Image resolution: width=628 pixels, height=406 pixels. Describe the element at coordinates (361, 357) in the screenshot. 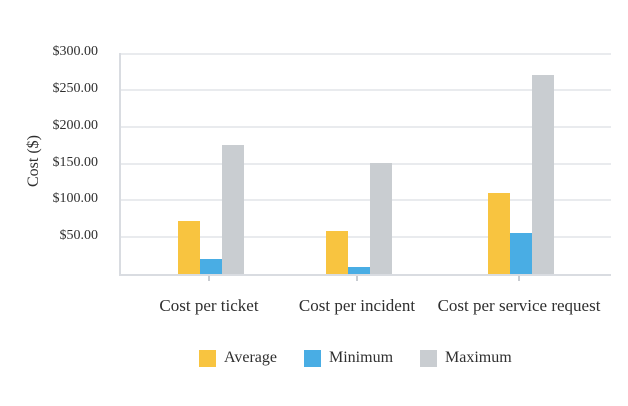

I see `legend-label: Minimum` at that location.